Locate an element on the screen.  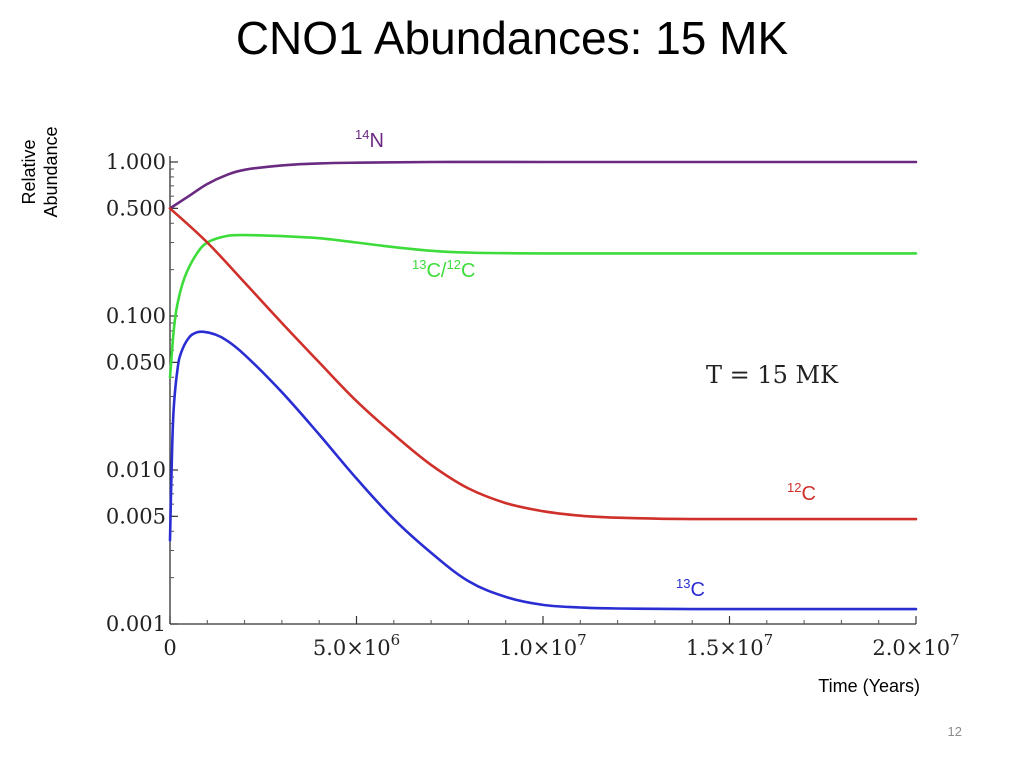
series-label-13C: 13C is located at coordinates (690, 588).